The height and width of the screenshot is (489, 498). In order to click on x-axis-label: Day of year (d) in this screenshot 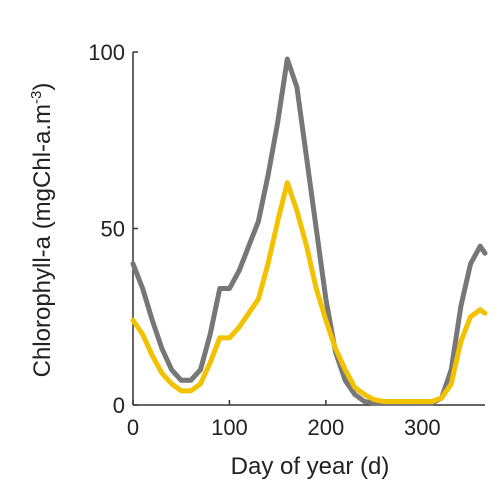, I will do `click(310, 466)`.